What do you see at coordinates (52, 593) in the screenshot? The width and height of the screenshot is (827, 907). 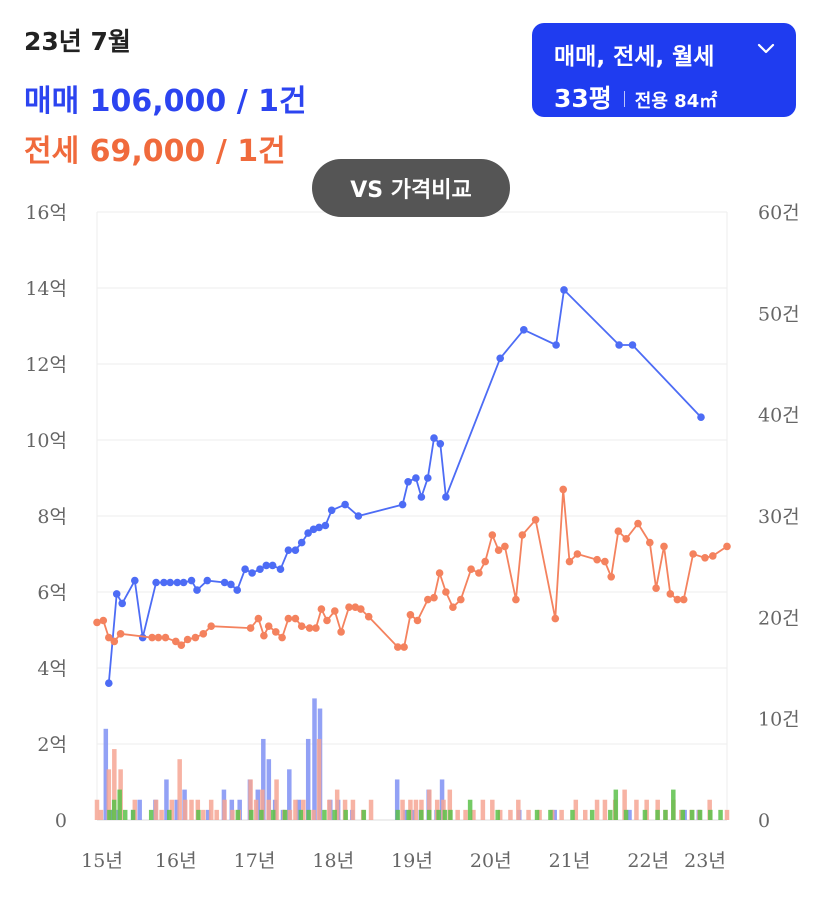 I see `y-left-tick-label: 6억` at bounding box center [52, 593].